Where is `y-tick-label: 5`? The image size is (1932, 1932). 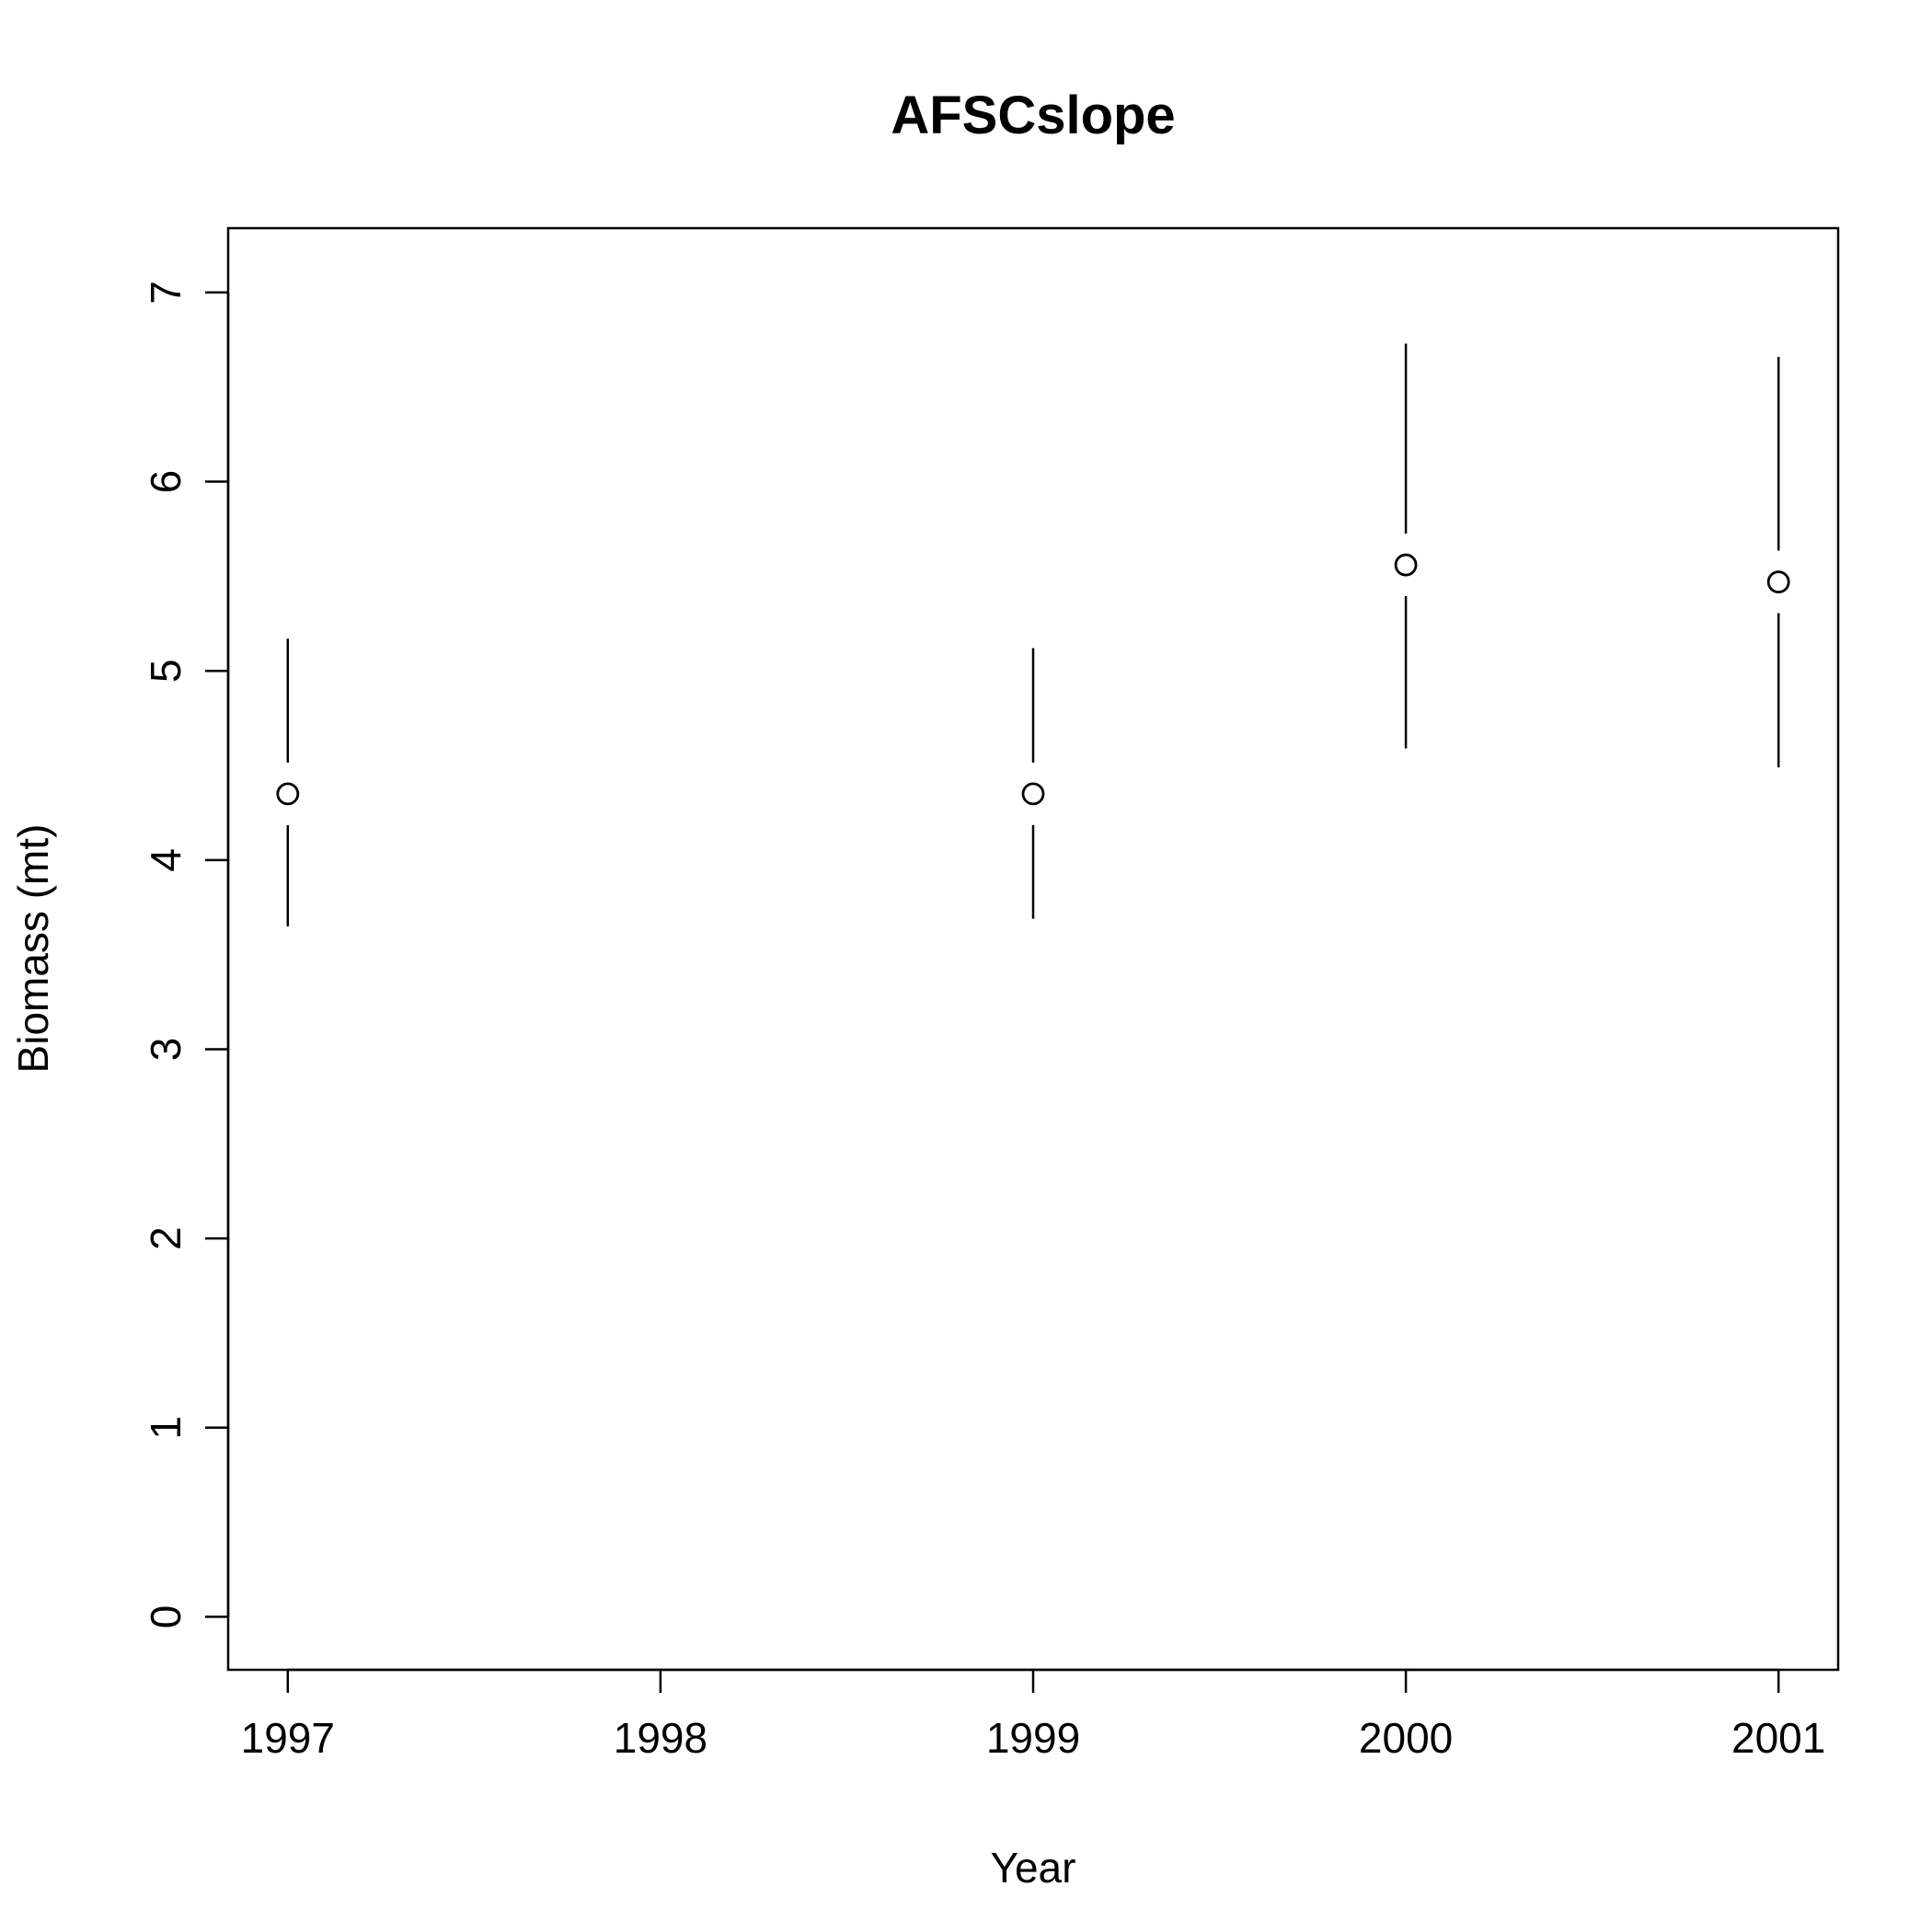
y-tick-label: 5 is located at coordinates (166, 671).